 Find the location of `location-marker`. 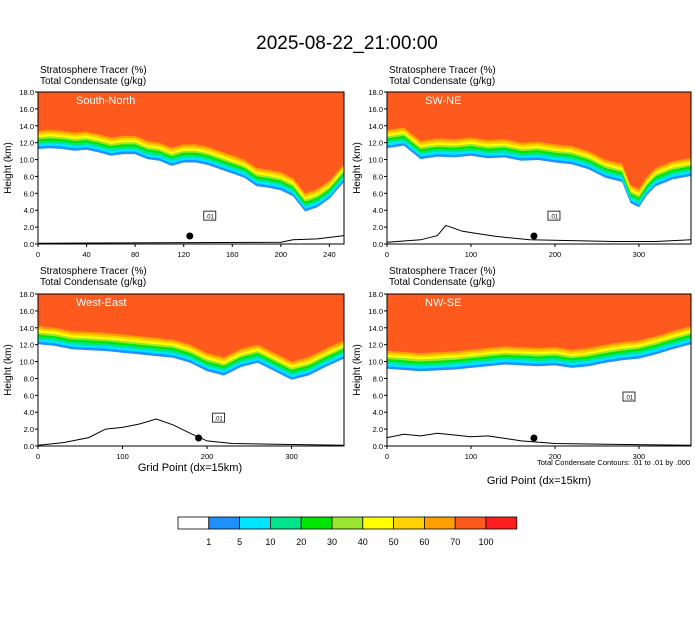

location-marker is located at coordinates (534, 438).